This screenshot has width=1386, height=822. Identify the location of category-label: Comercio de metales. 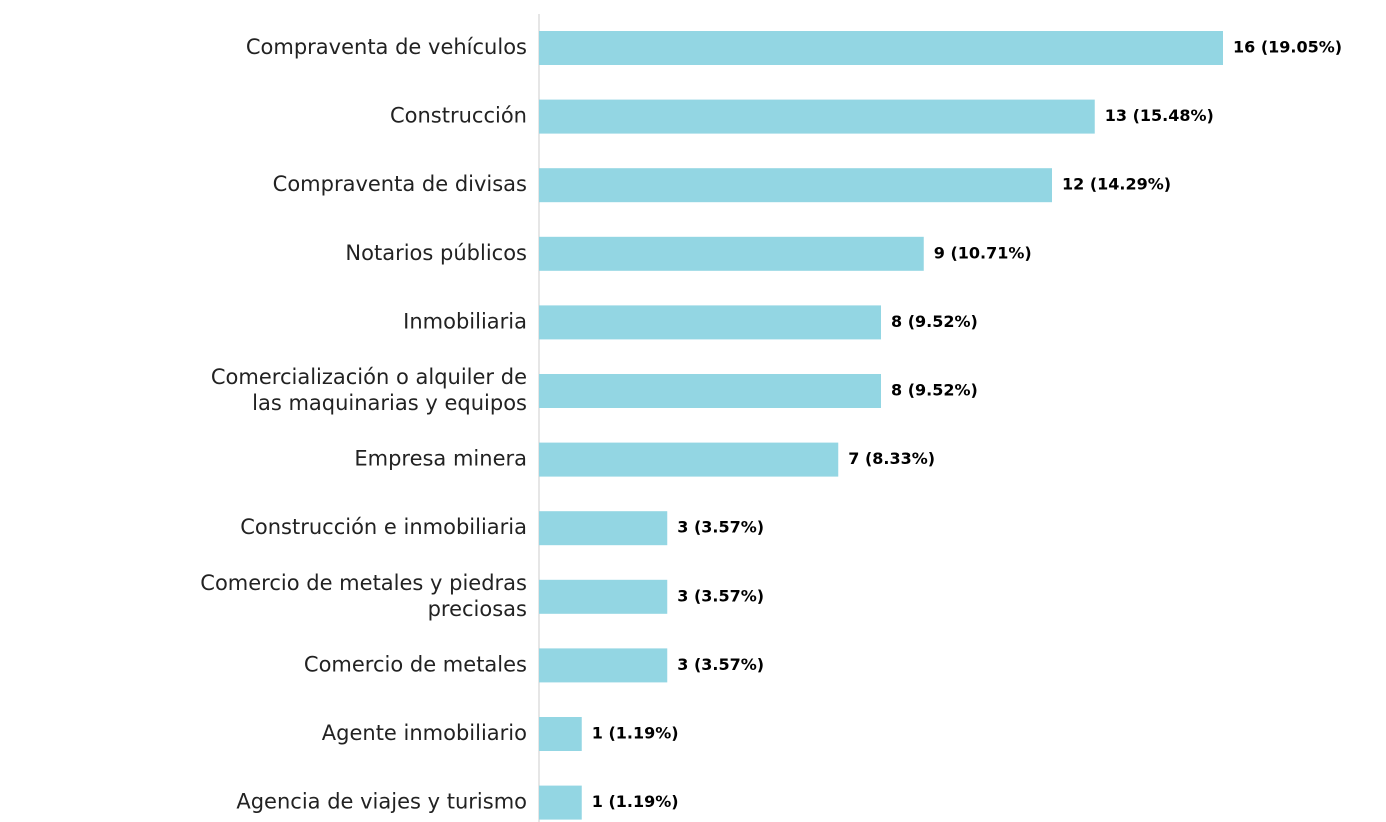
(415, 664).